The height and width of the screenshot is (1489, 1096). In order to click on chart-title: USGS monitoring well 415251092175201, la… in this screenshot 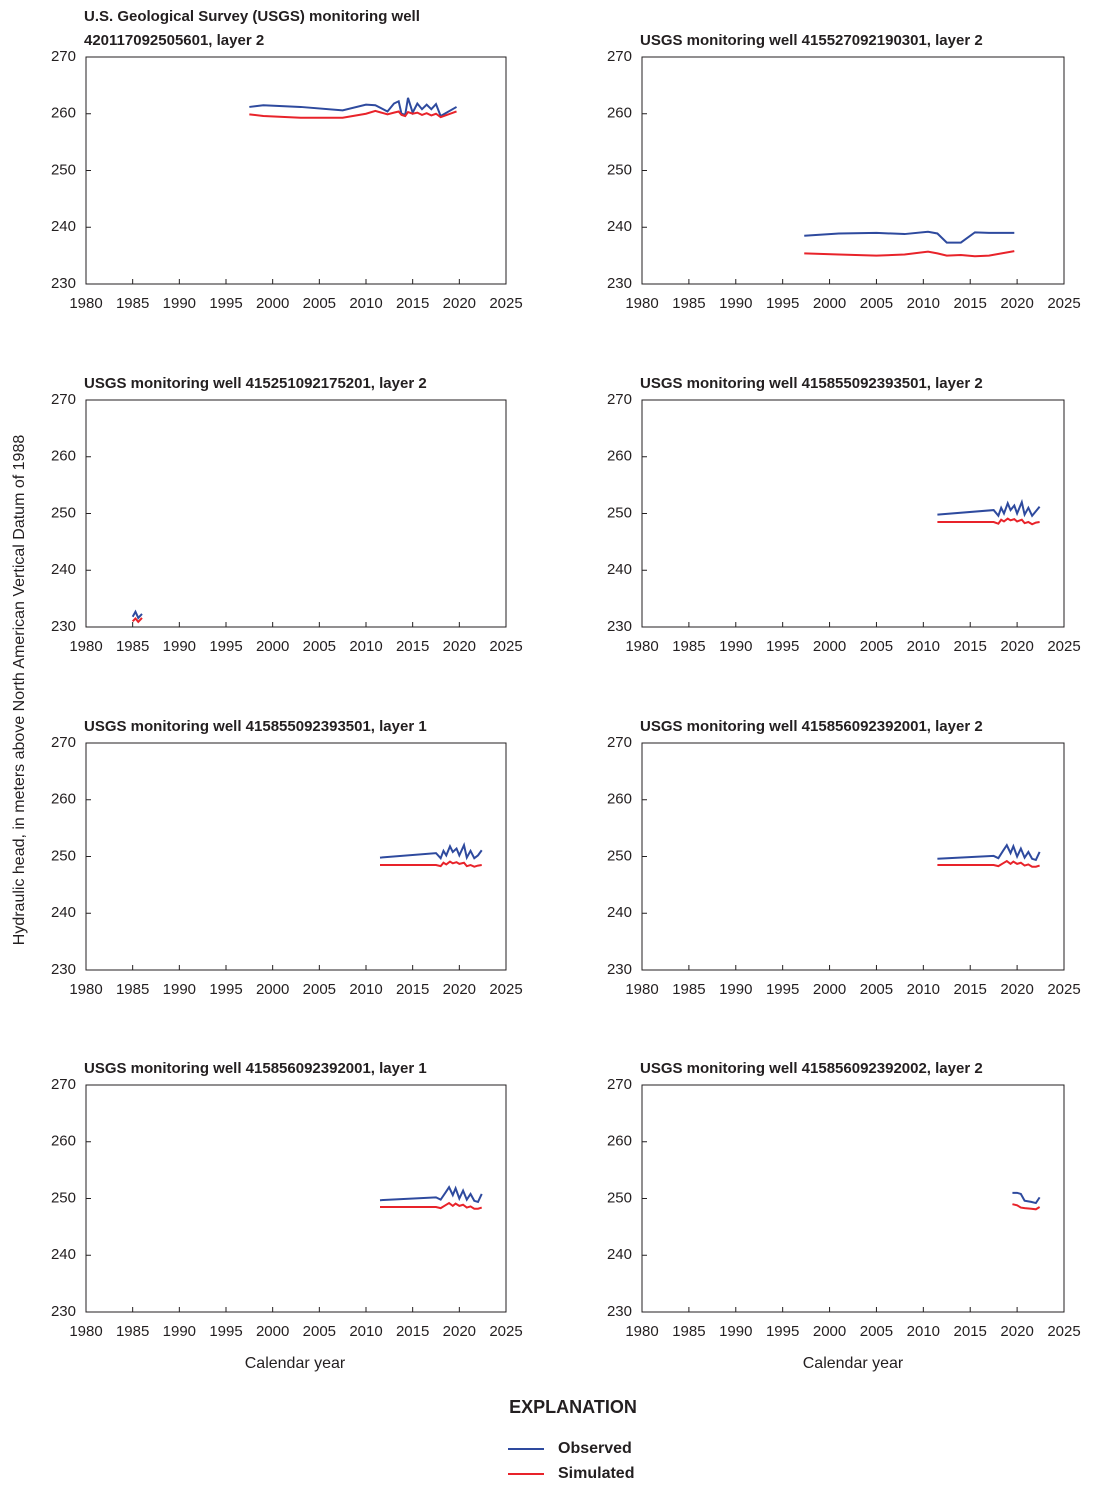, I will do `click(255, 383)`.